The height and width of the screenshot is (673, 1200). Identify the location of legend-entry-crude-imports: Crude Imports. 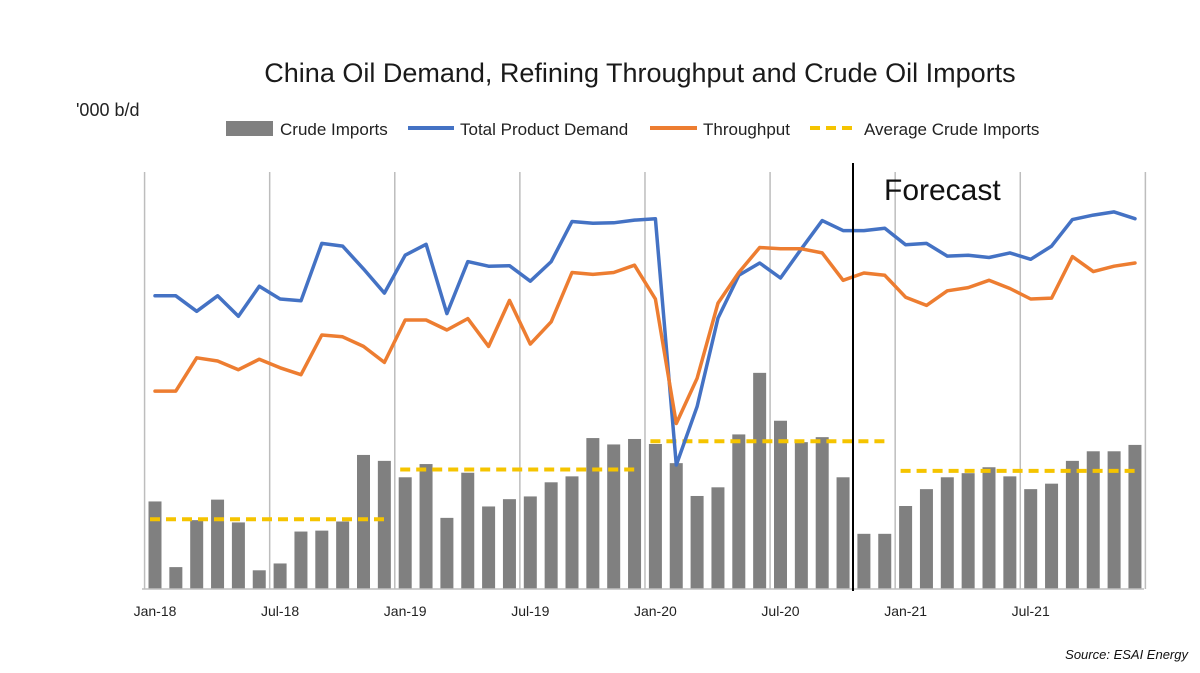
(307, 129).